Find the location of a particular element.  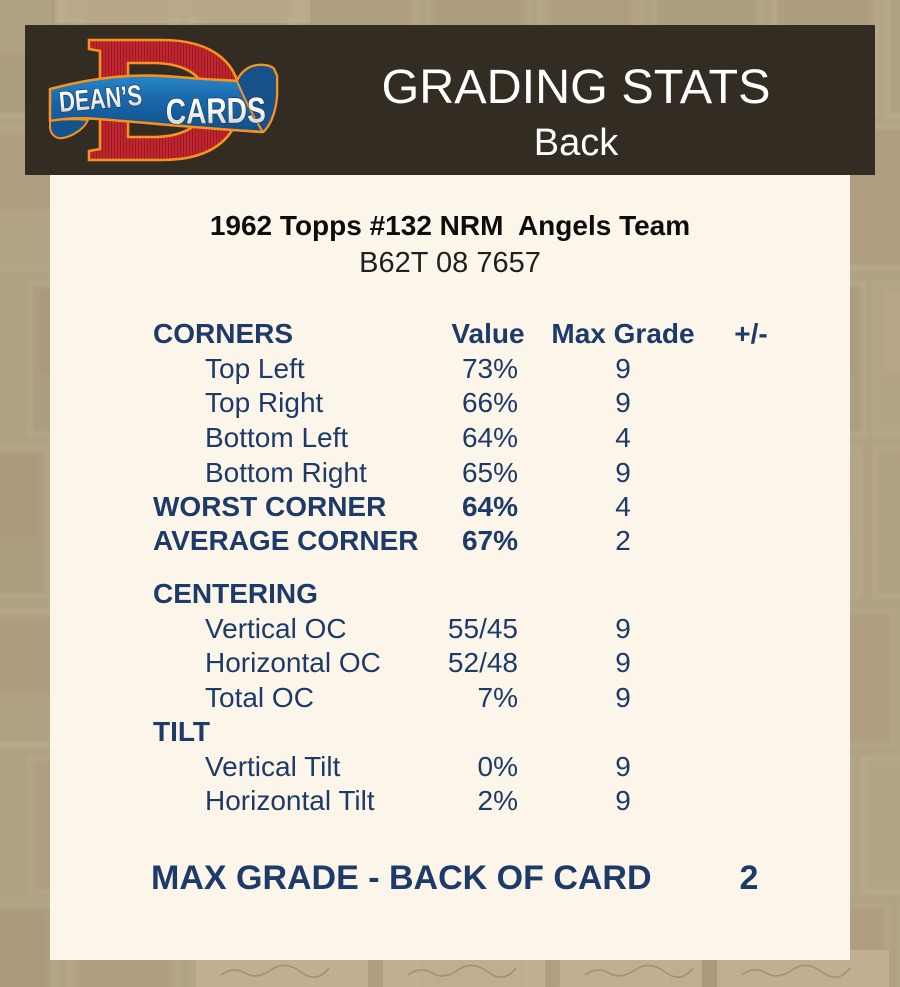

svg-text: DEAN’S is located at coordinates (100, 99).